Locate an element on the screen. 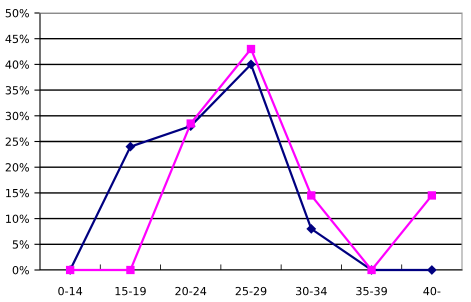 This screenshot has width=471, height=302. x-tick-label: 40- is located at coordinates (431, 291).